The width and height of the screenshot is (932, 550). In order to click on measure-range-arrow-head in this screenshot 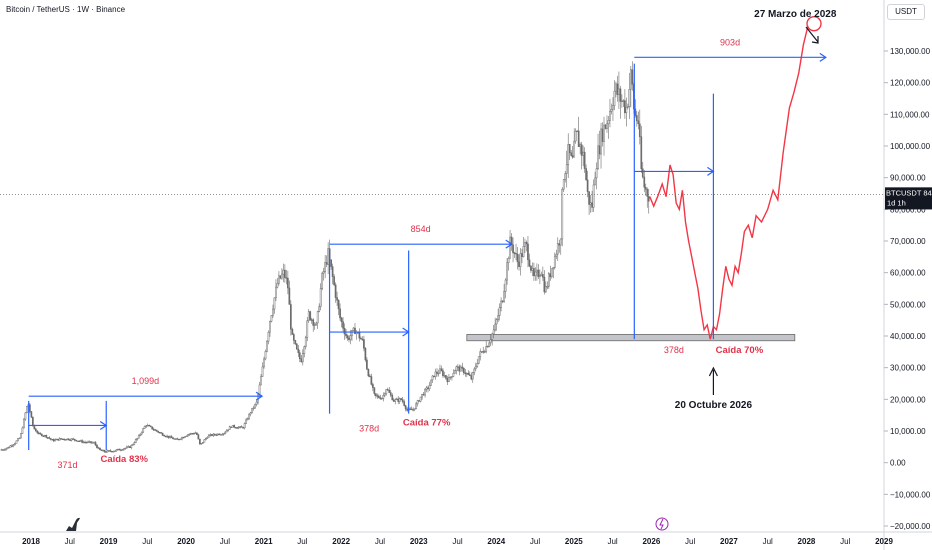, I will do `click(406, 332)`.